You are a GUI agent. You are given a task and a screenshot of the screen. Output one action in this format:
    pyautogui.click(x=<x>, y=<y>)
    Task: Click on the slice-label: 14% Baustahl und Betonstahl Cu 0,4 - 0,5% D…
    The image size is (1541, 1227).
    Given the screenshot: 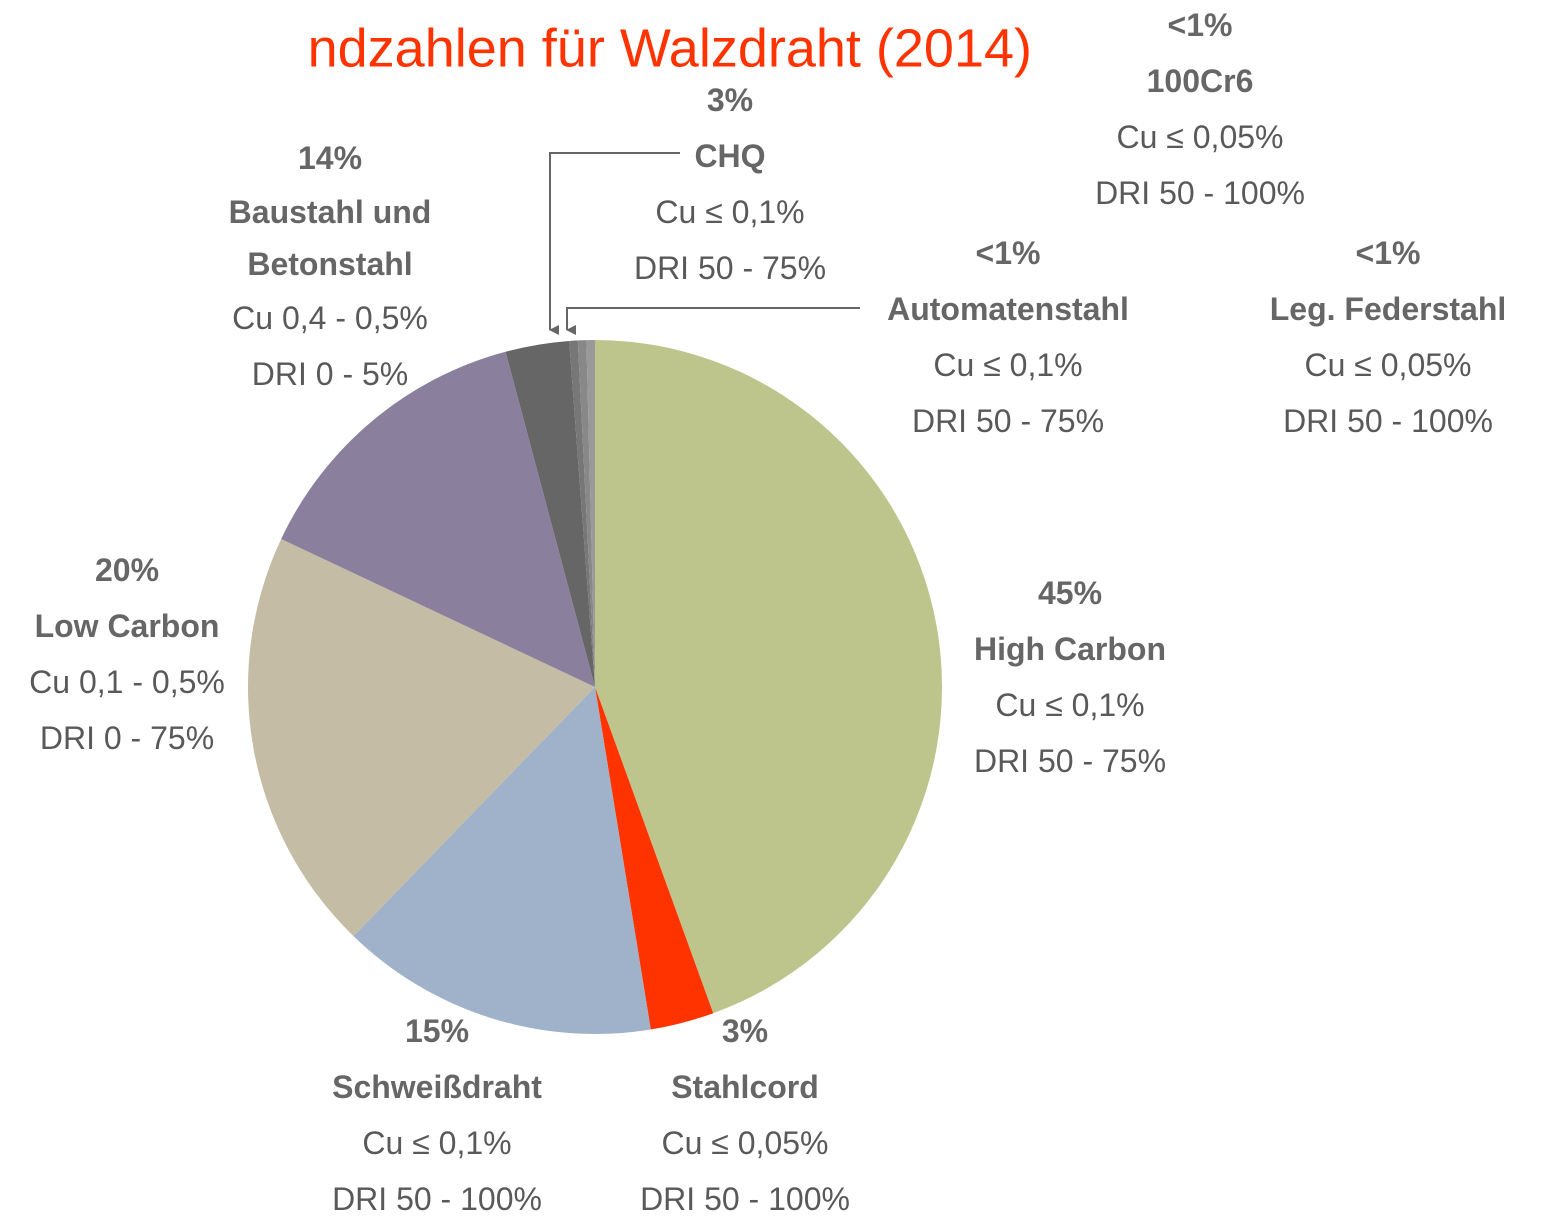 What is the action you would take?
    pyautogui.click(x=330, y=266)
    